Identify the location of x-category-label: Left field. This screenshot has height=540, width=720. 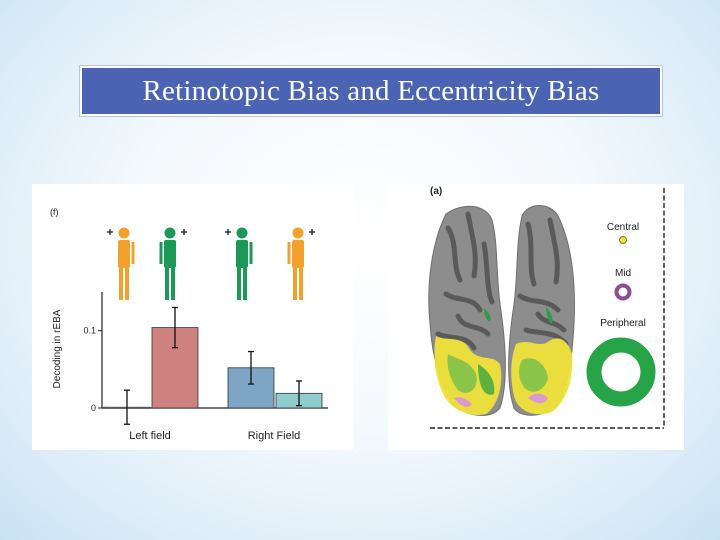
(150, 436).